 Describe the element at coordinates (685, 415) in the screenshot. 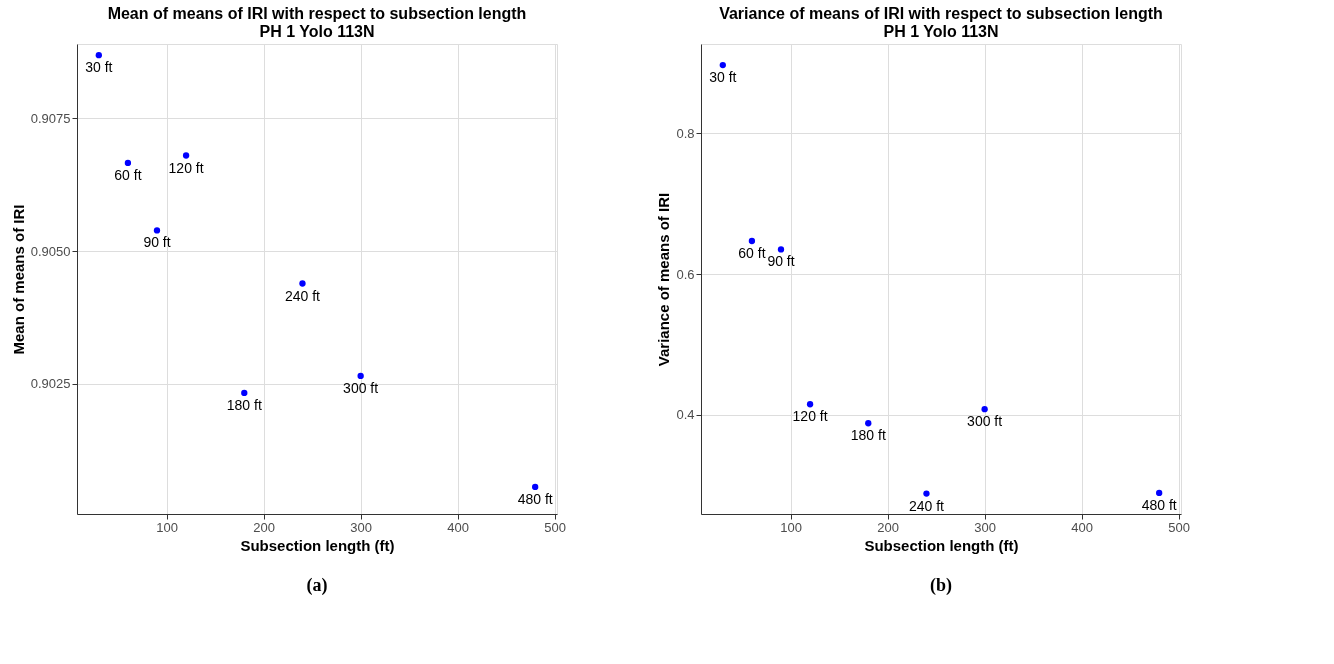

I see `y-tick-label: 0.4` at that location.